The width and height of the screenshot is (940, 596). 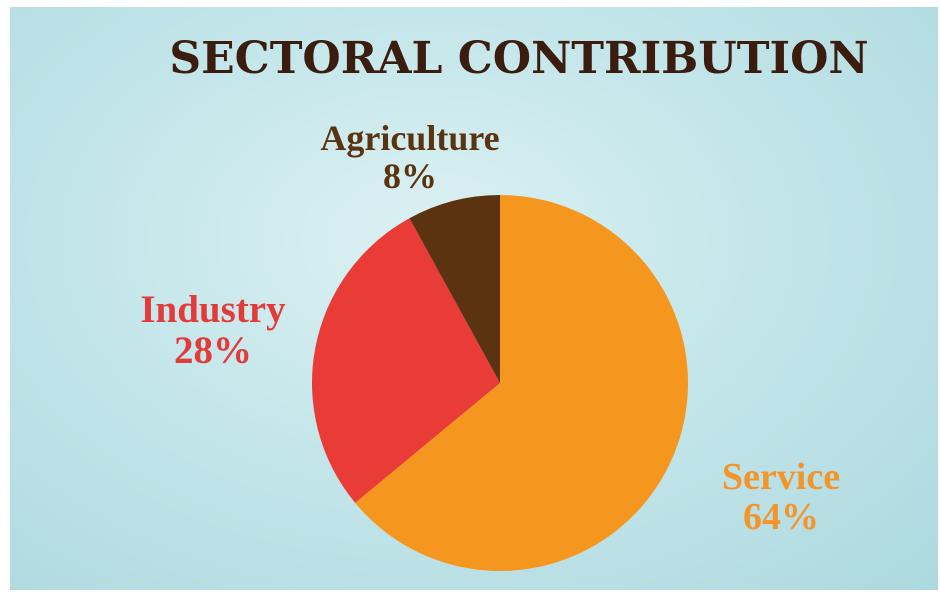 What do you see at coordinates (213, 350) in the screenshot?
I see `label-industry-value: 28%` at bounding box center [213, 350].